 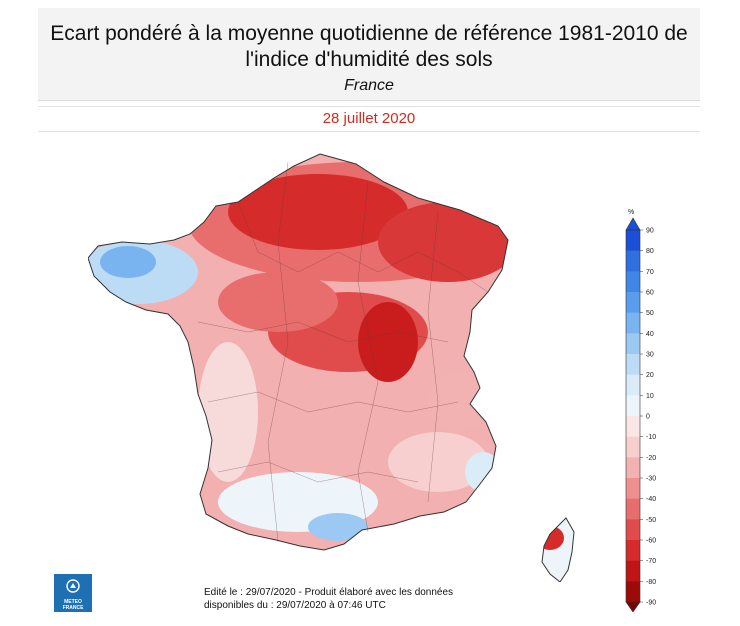 I want to click on legend-tick-label: 90, so click(x=650, y=231).